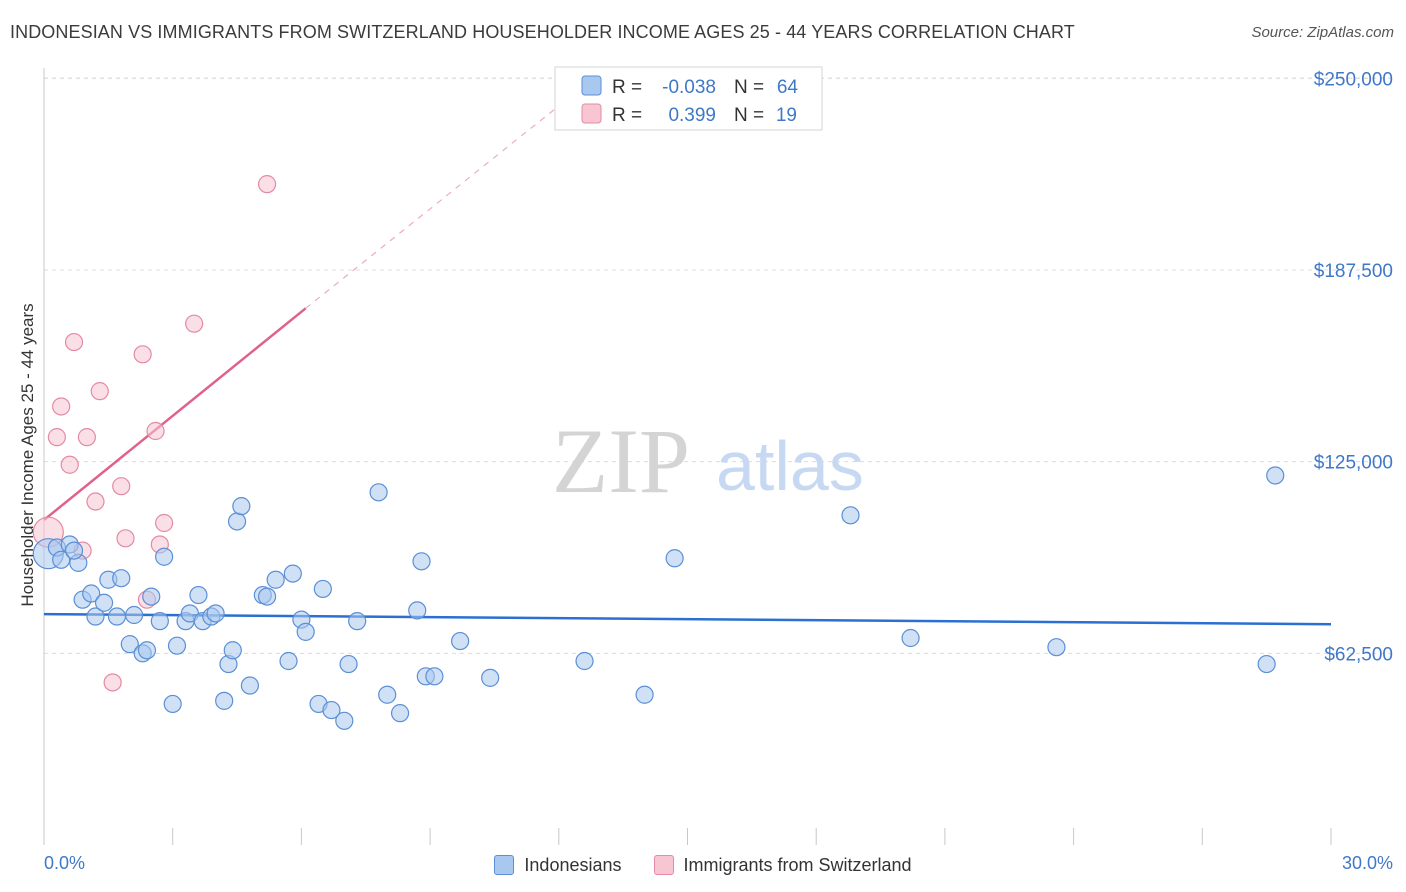 The image size is (1406, 892). Describe the element at coordinates (1358, 654) in the screenshot. I see `y-tick-label: $62,500` at that location.